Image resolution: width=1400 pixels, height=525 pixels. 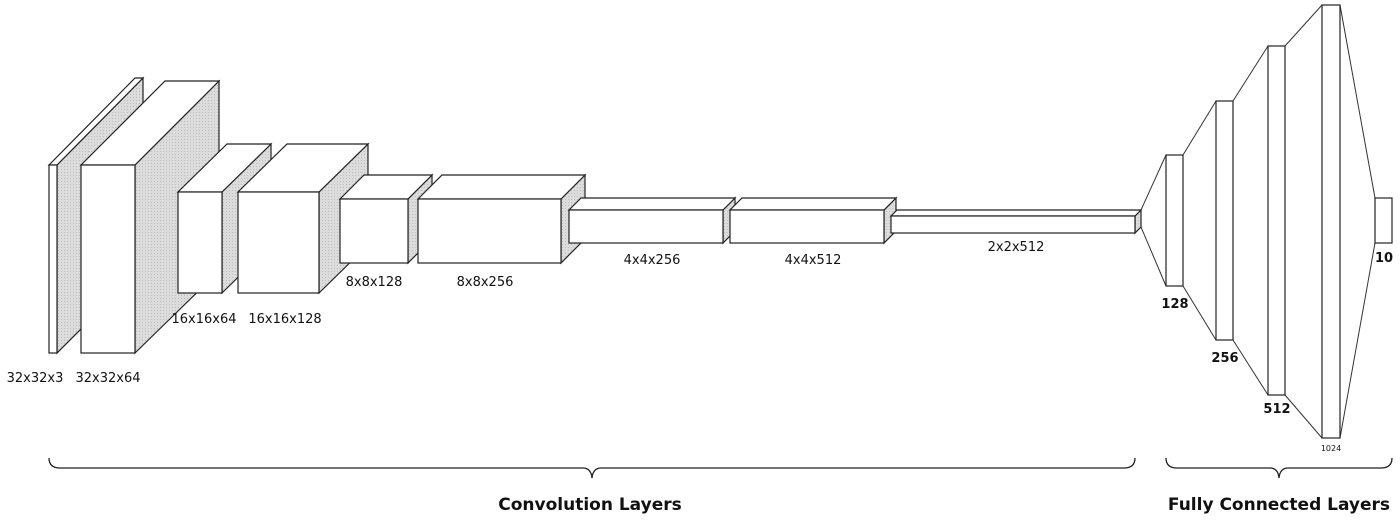 I want to click on conv-group-brace, so click(x=592, y=468).